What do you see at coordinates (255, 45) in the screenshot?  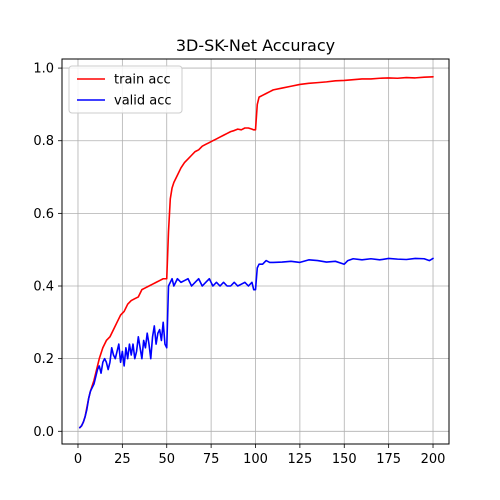 I see `chart-title: 3D-SK-Net Accuracy` at bounding box center [255, 45].